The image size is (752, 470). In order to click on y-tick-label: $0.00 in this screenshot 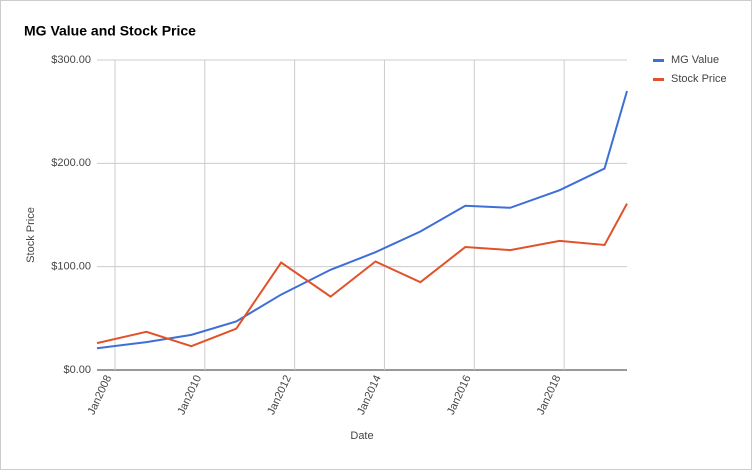, I will do `click(77, 370)`.